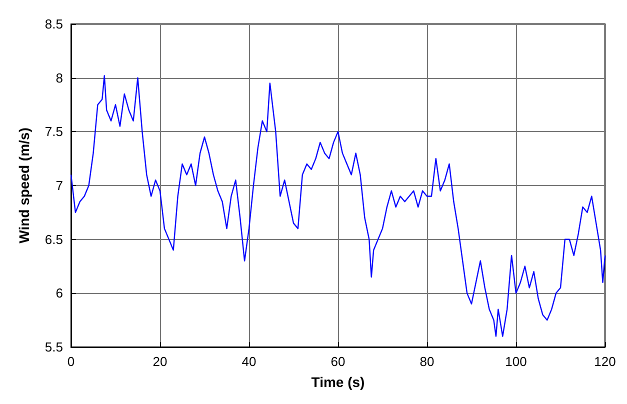 The height and width of the screenshot is (404, 627). I want to click on x-tick-label: 60, so click(338, 361).